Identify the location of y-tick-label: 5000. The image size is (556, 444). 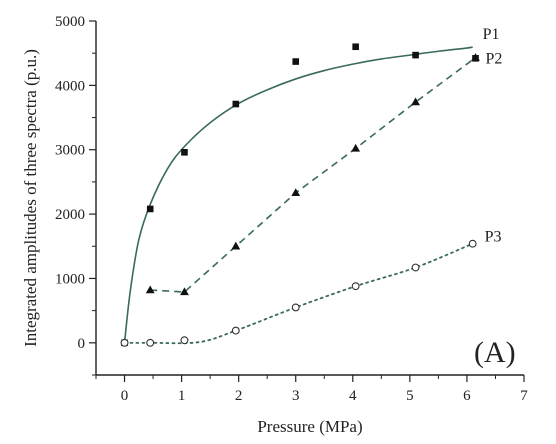
(70, 22).